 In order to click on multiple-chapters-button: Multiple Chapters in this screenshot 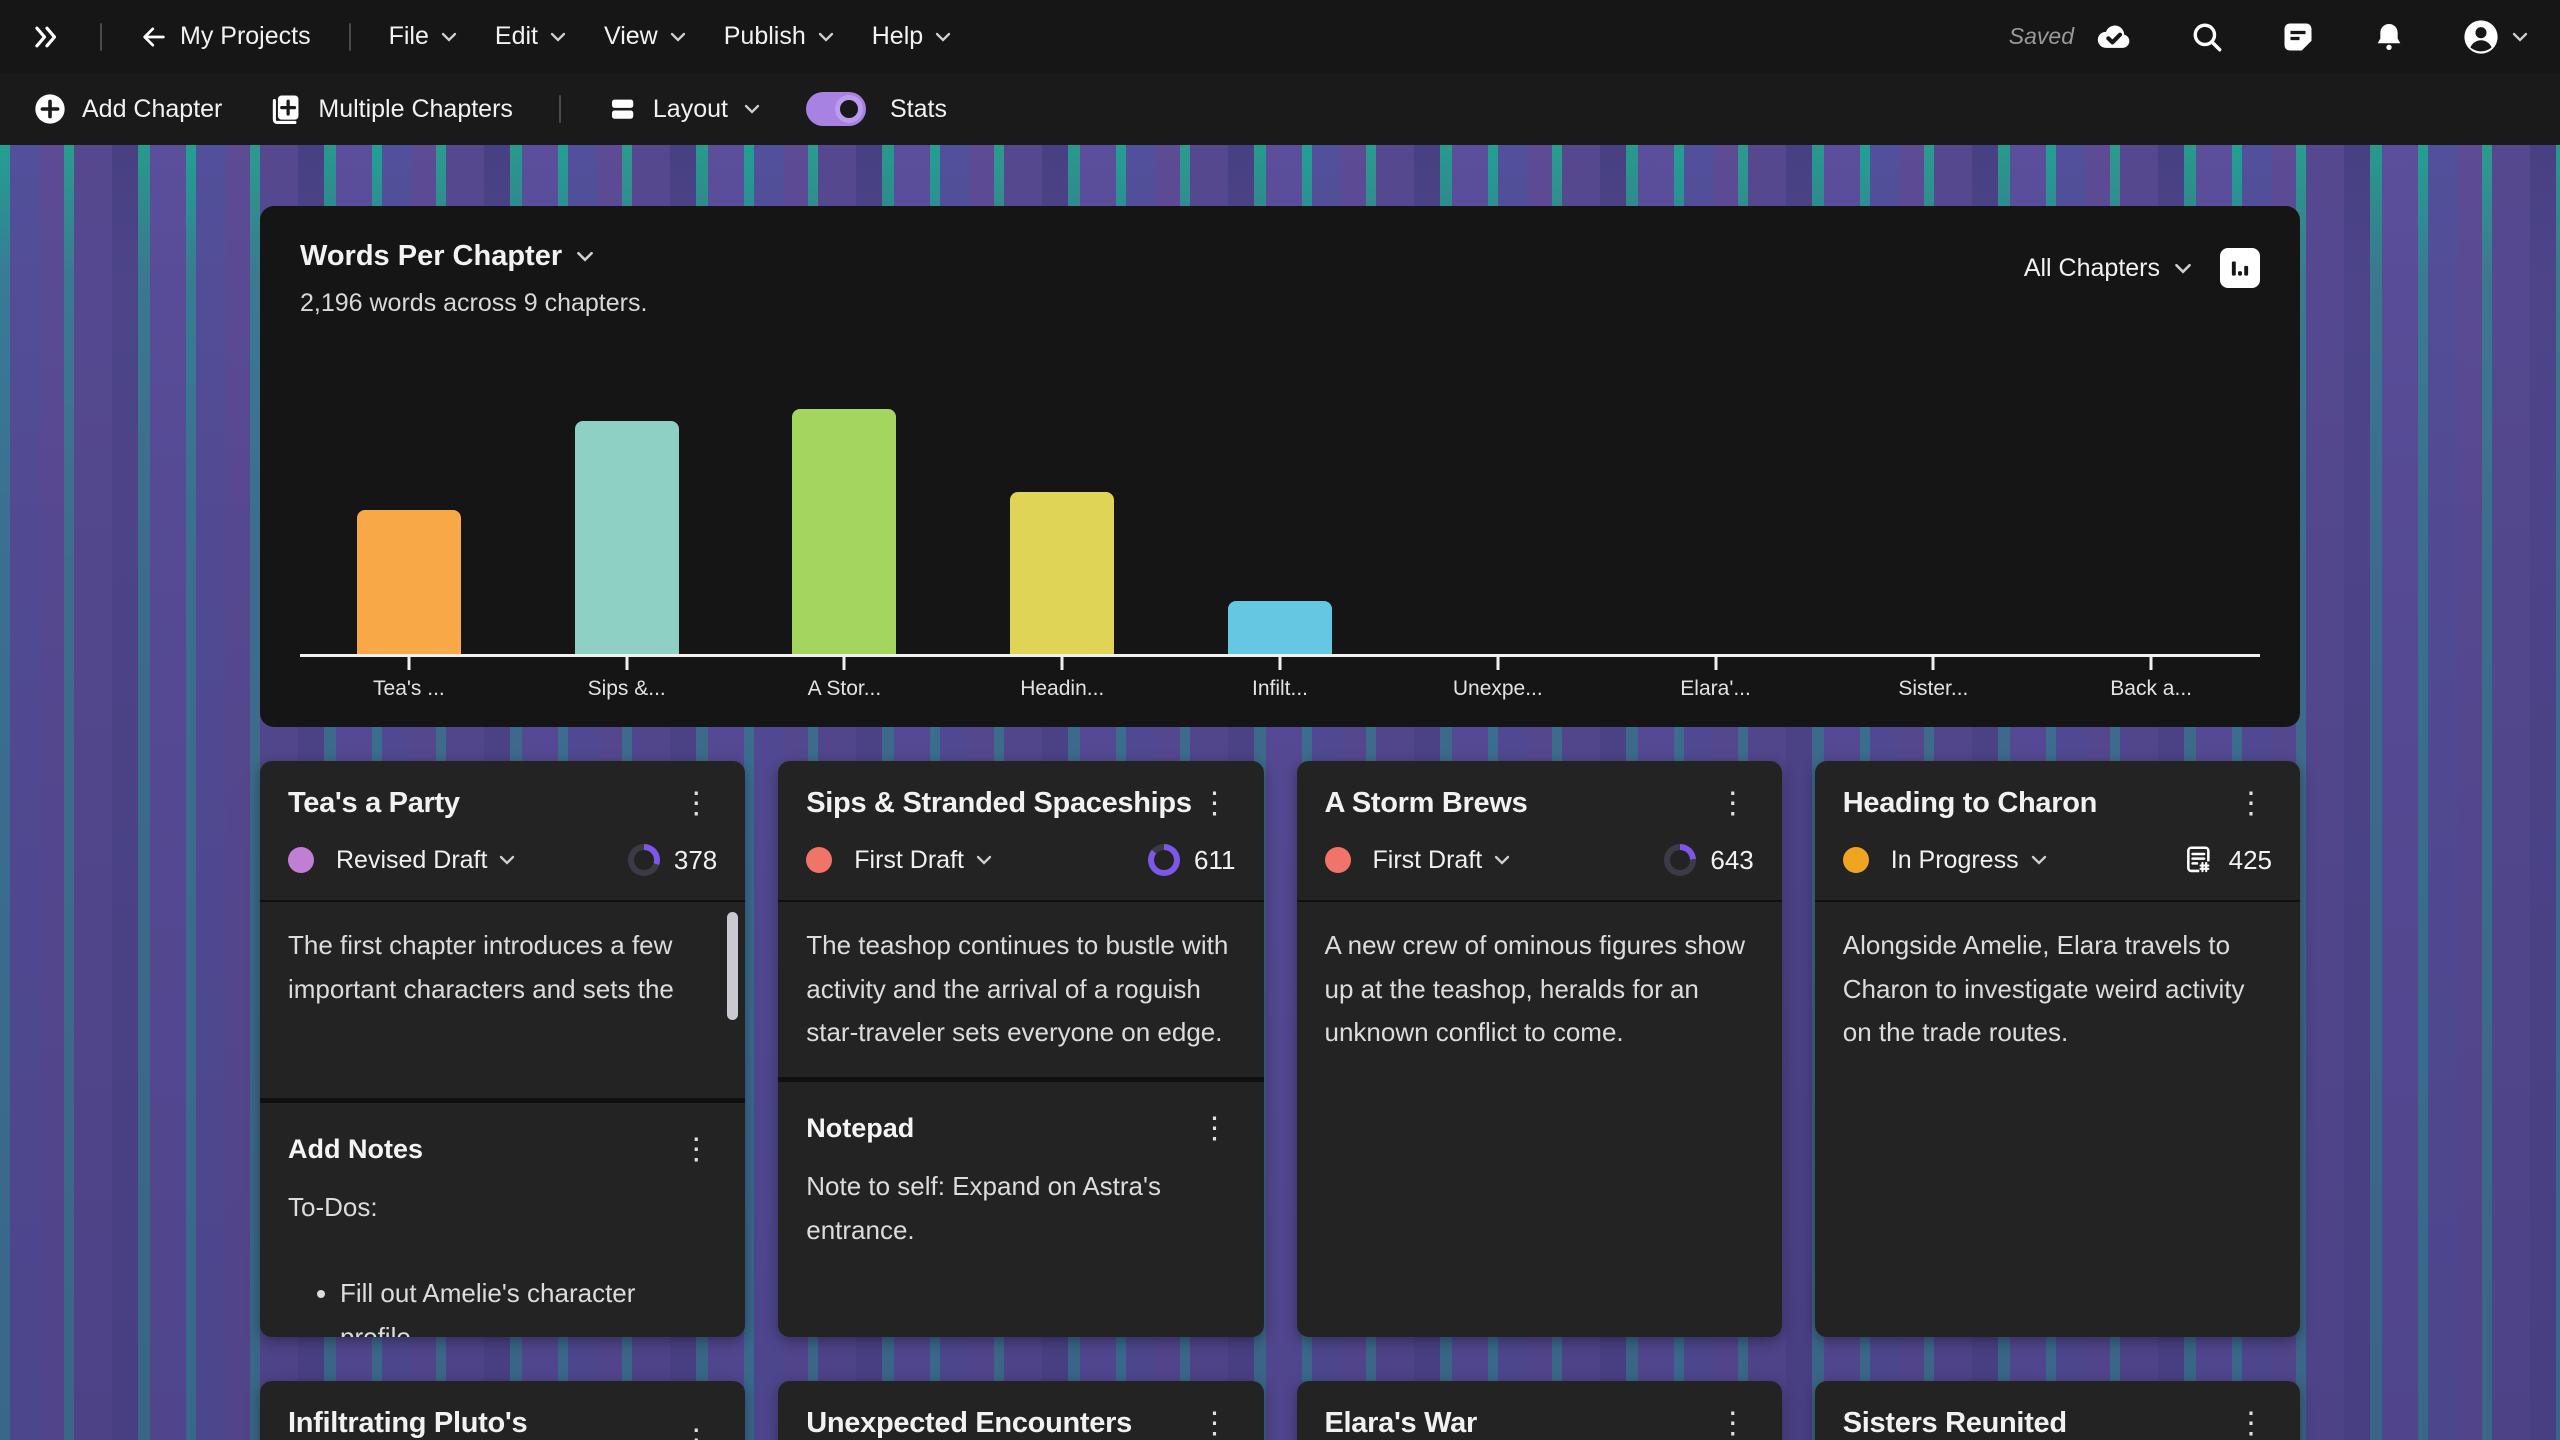, I will do `click(390, 109)`.